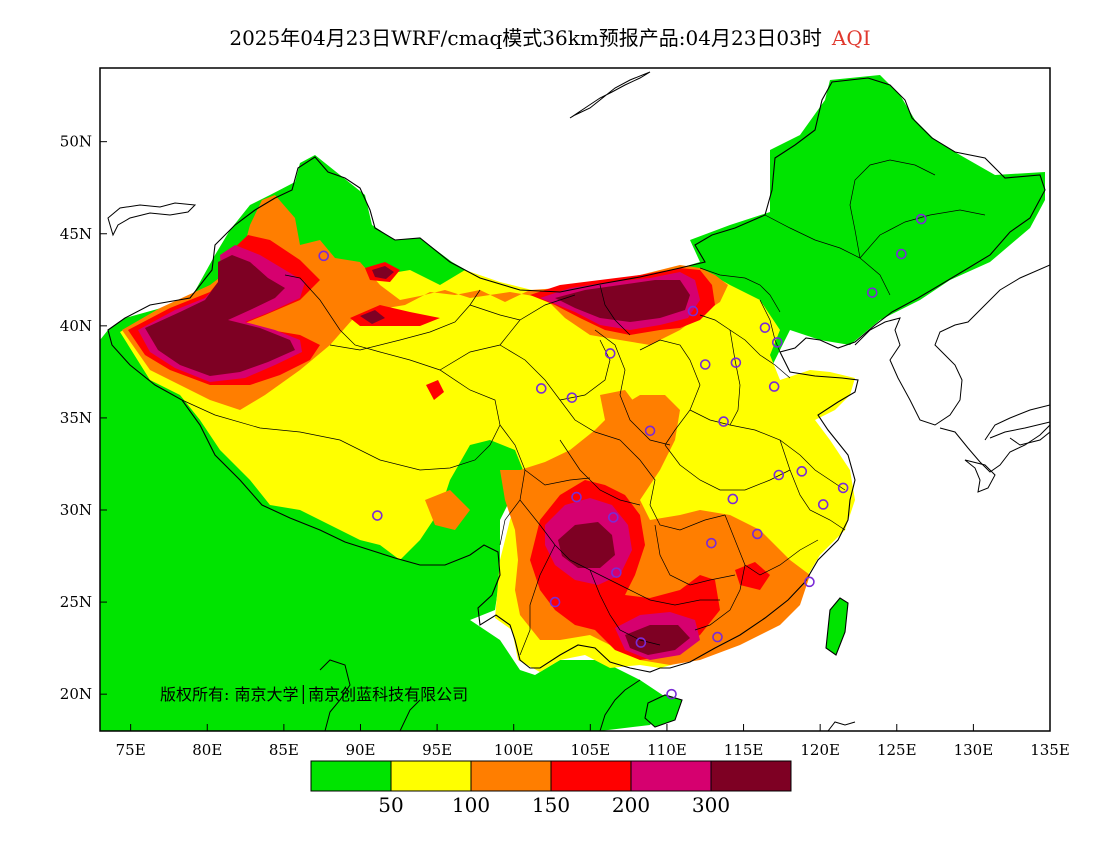  What do you see at coordinates (851, 38) in the screenshot?
I see `title-variable: AQI` at bounding box center [851, 38].